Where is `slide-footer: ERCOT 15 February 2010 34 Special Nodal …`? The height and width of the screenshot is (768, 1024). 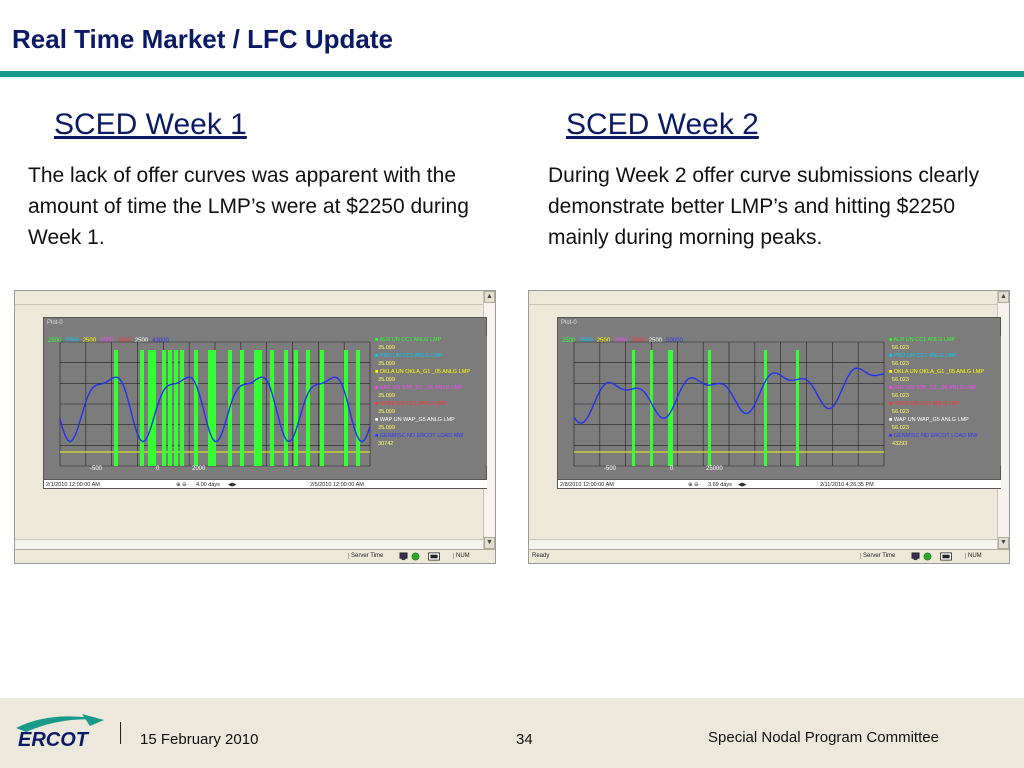 slide-footer: ERCOT 15 February 2010 34 Special Nodal … is located at coordinates (512, 733).